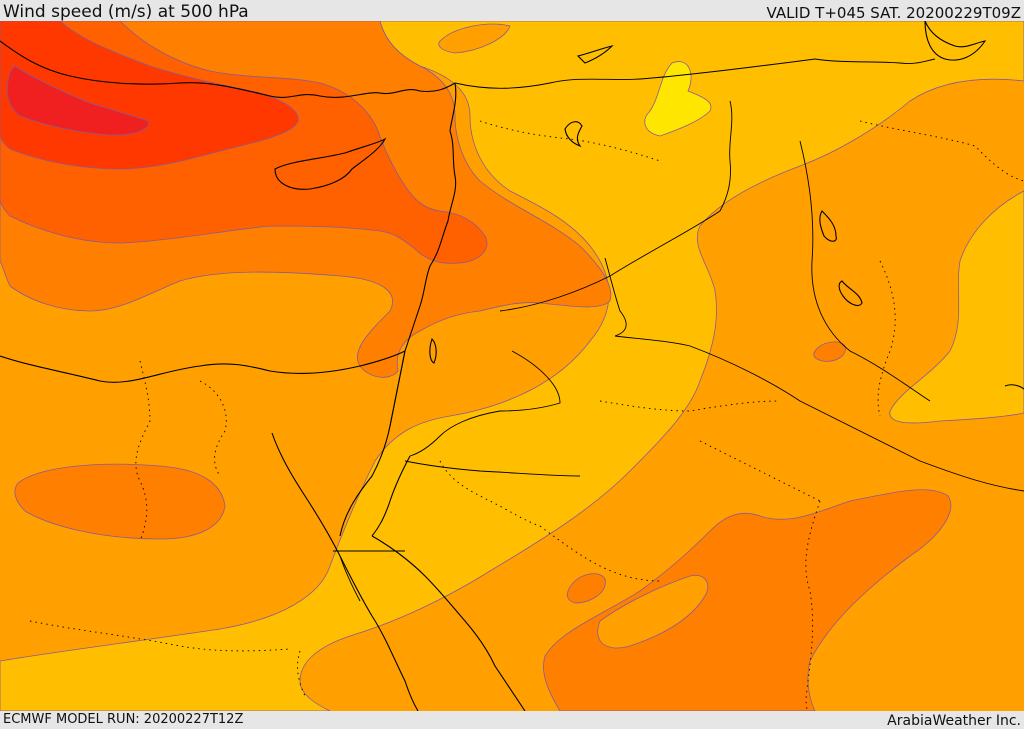  Describe the element at coordinates (747, 600) in the screenshot. I see `field-band-dark-orange-southeast` at that location.